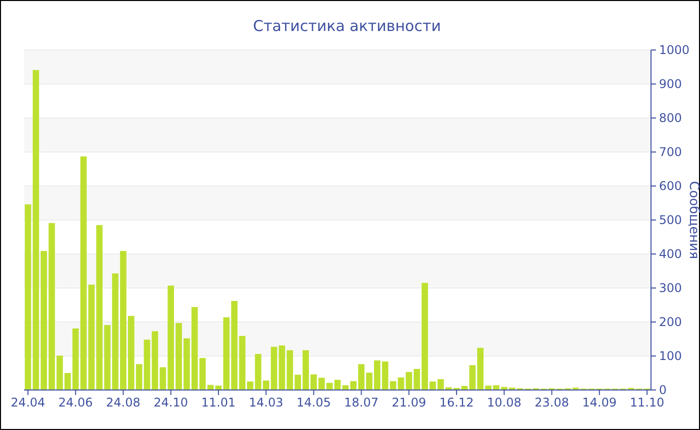 The height and width of the screenshot is (430, 700). I want to click on y-tick-label: 800, so click(670, 117).